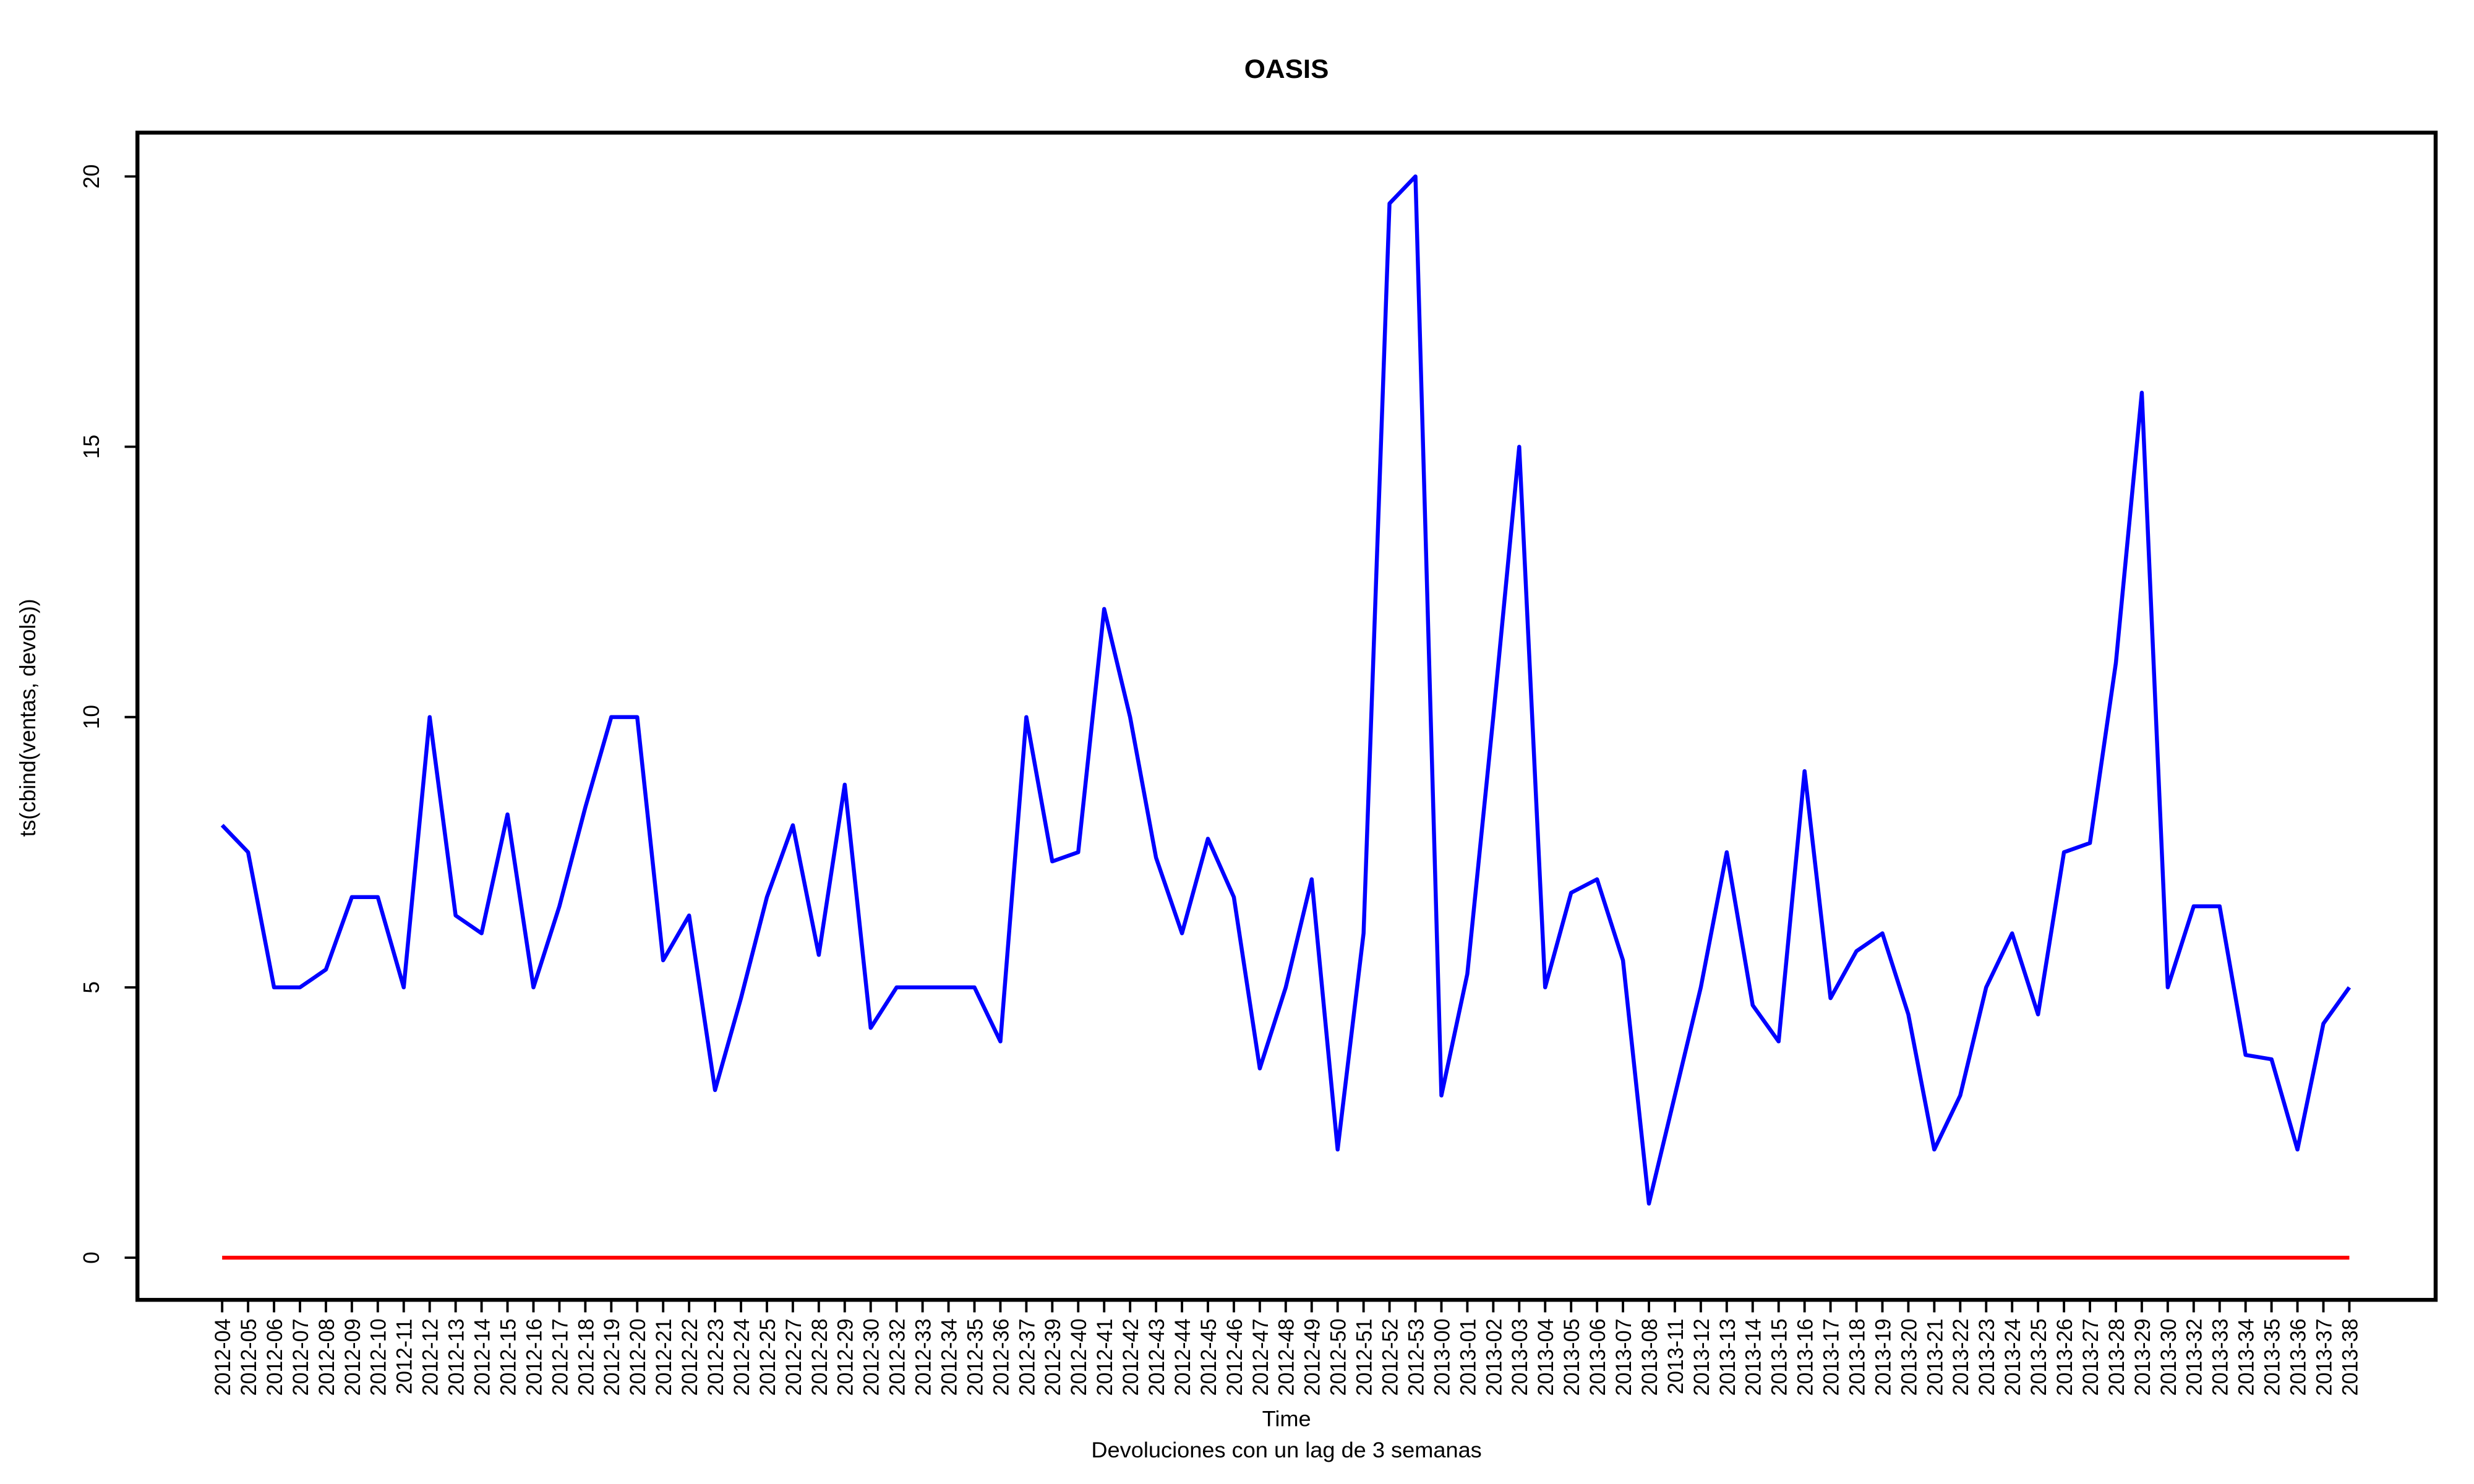 Image resolution: width=2474 pixels, height=1484 pixels. Describe the element at coordinates (1183, 1357) in the screenshot. I see `x-tick-label: 2012-44` at that location.